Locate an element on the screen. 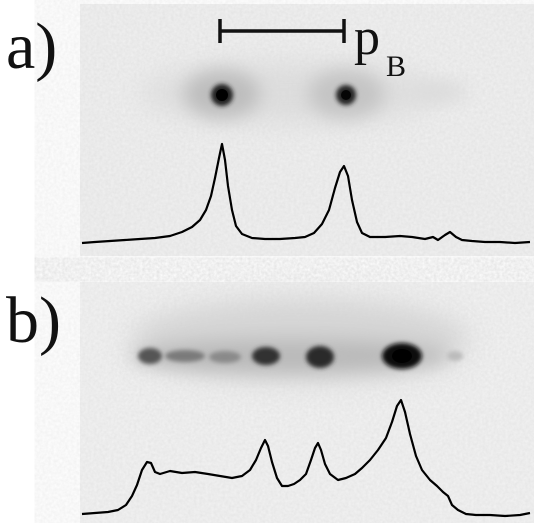  panel-a-label: a) is located at coordinates (32, 46).